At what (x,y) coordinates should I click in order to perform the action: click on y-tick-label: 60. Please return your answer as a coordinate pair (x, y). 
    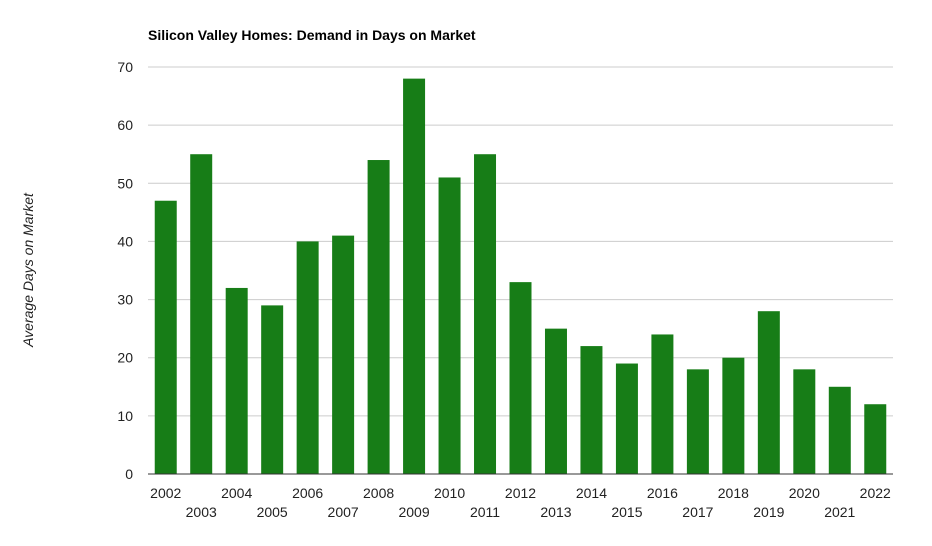
    Looking at the image, I should click on (125, 125).